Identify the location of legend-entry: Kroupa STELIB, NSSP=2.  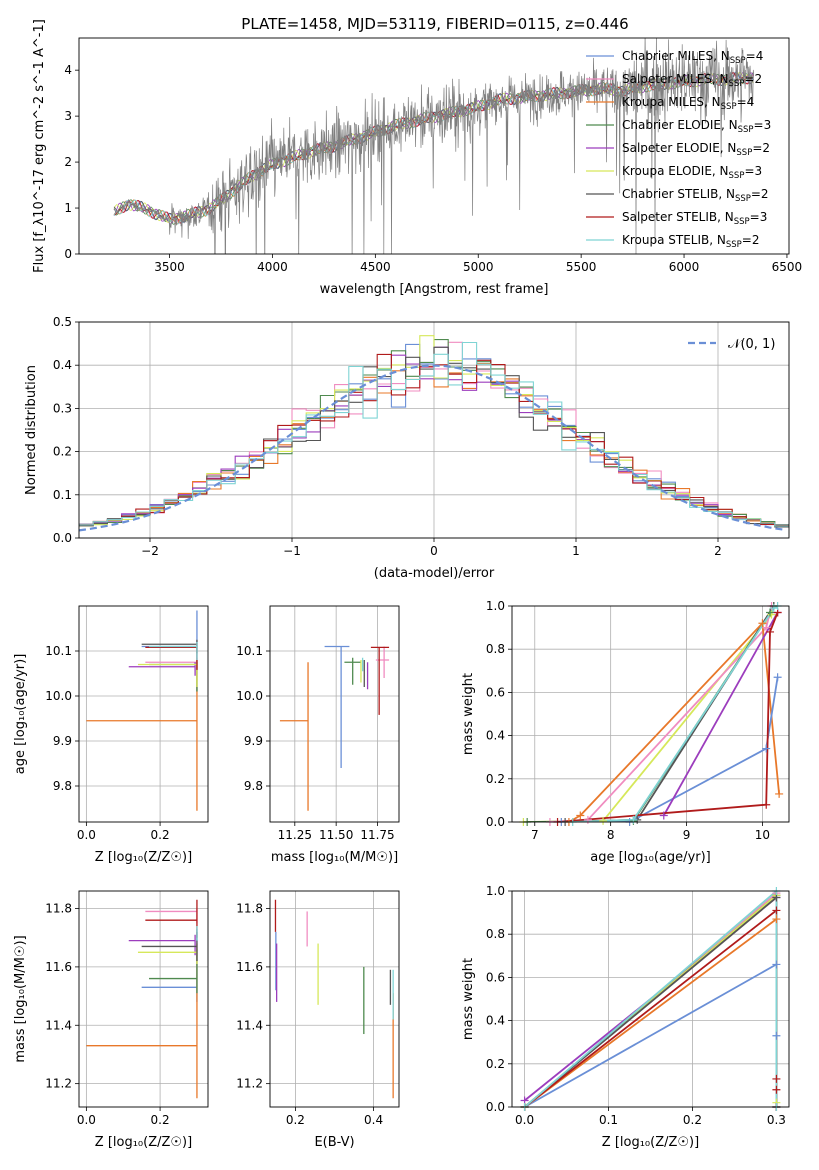
(691, 241).